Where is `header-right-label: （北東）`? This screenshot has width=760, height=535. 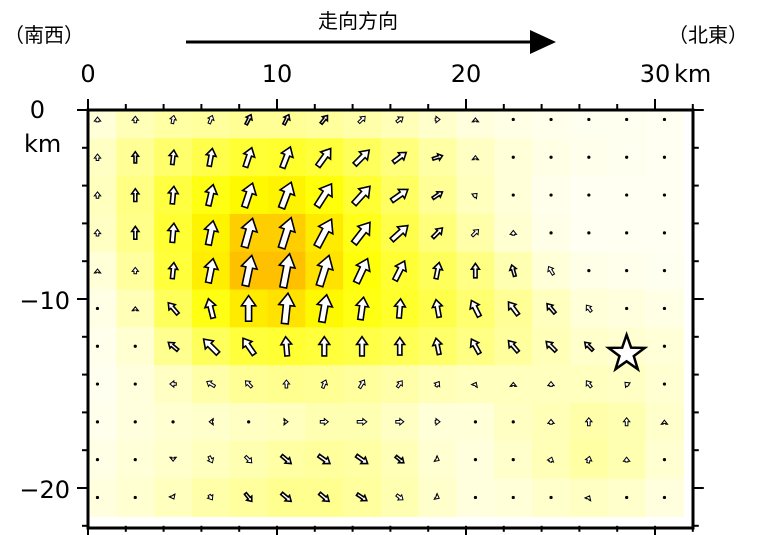 header-right-label: （北東） is located at coordinates (708, 35).